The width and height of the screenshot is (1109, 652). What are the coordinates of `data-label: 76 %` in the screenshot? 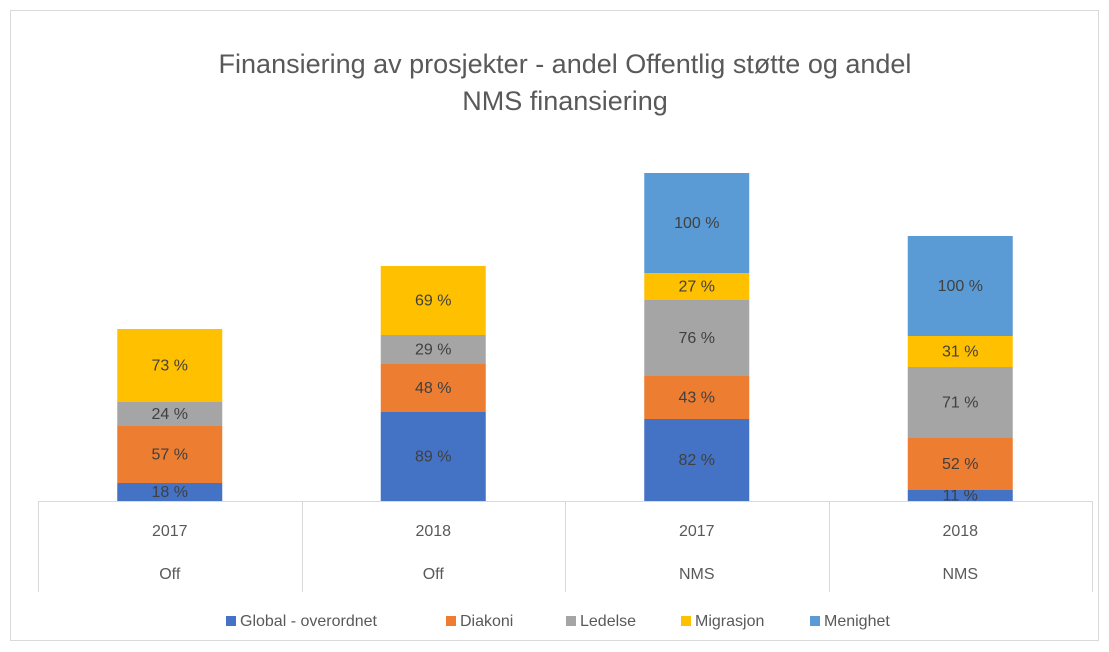 It's located at (697, 338).